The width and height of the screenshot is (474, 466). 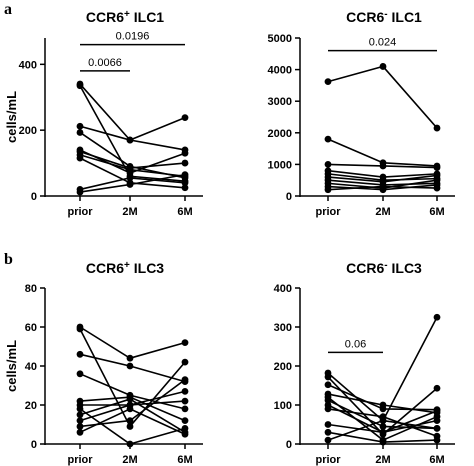 I want to click on y-tick-label: 20, so click(x=31, y=406).